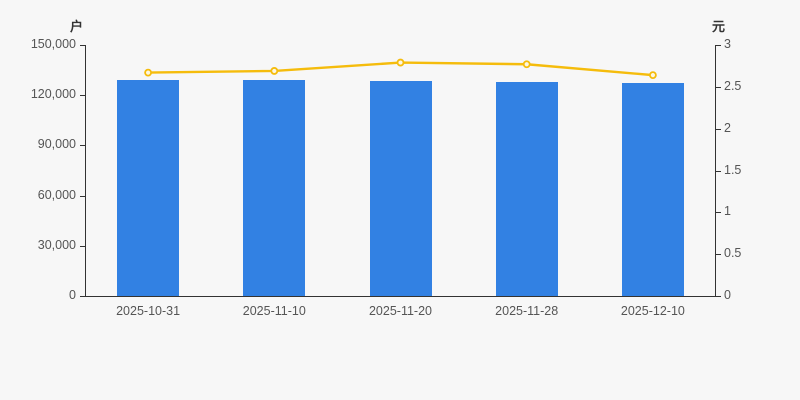 The height and width of the screenshot is (400, 800). What do you see at coordinates (72, 295) in the screenshot?
I see `left-tick-label: 0` at bounding box center [72, 295].